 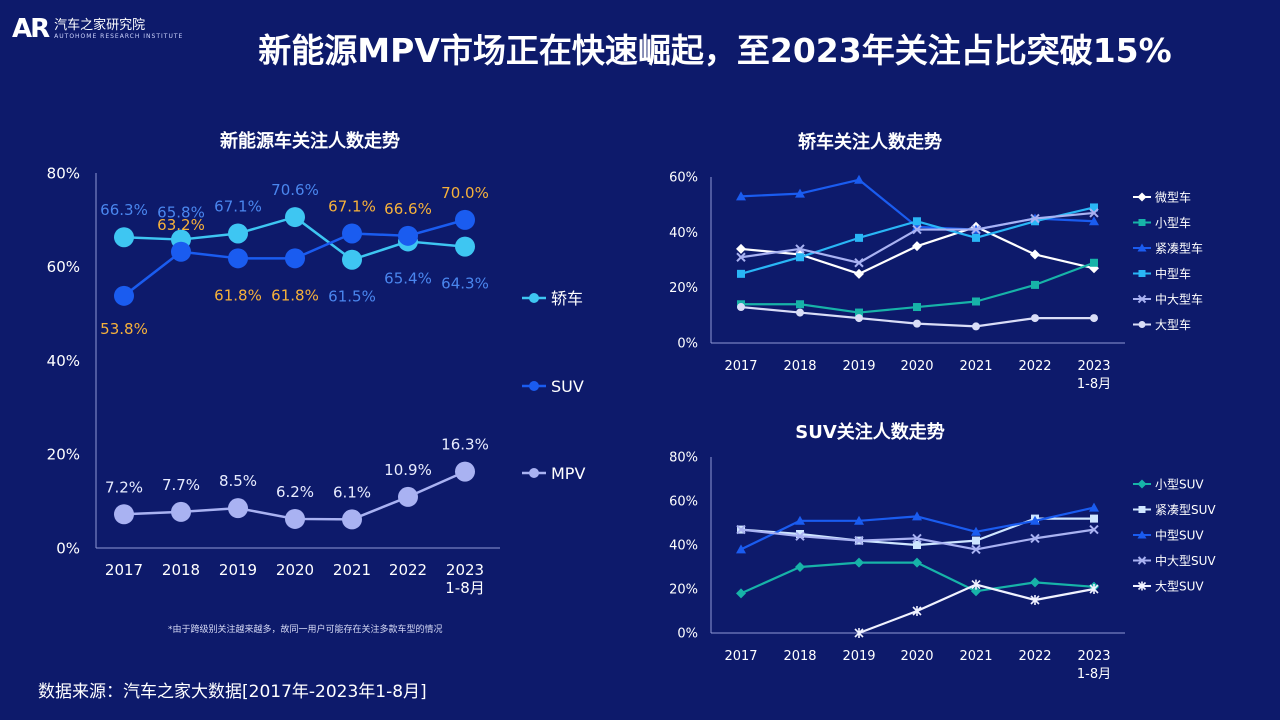 I want to click on suv-series-line, so click(x=917, y=578).